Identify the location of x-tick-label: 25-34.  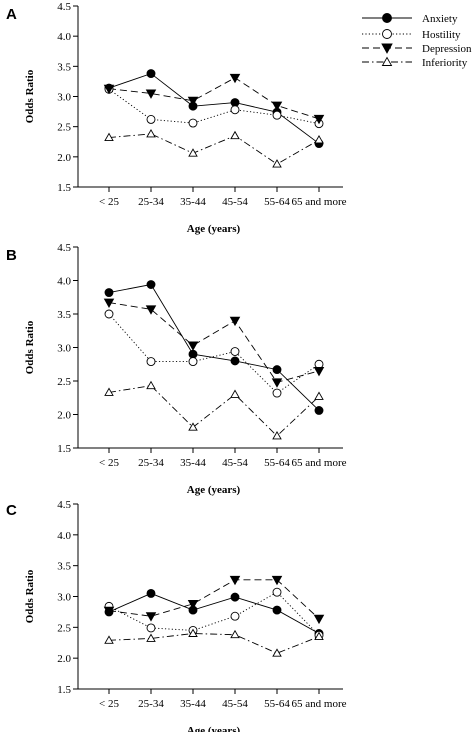
(151, 704).